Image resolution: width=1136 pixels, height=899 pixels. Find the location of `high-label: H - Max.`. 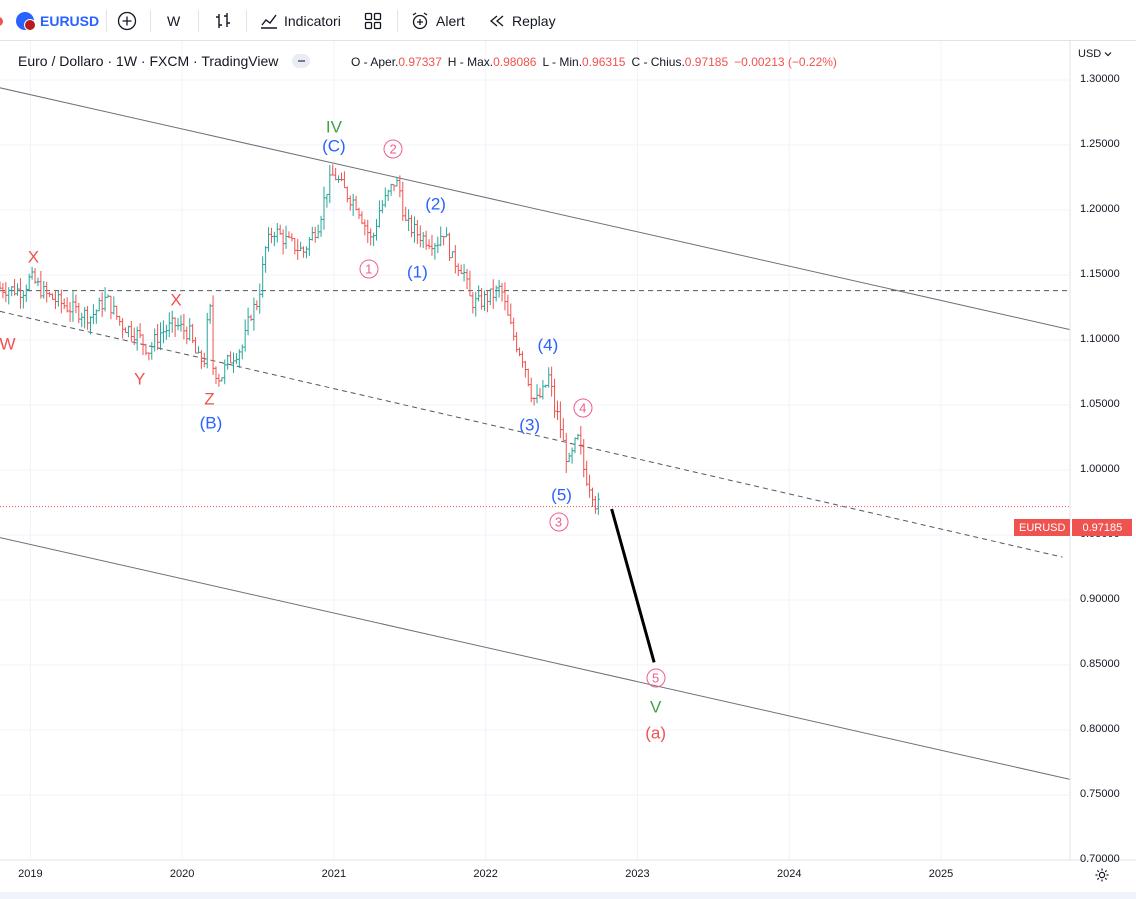

high-label: H - Max. is located at coordinates (470, 62).